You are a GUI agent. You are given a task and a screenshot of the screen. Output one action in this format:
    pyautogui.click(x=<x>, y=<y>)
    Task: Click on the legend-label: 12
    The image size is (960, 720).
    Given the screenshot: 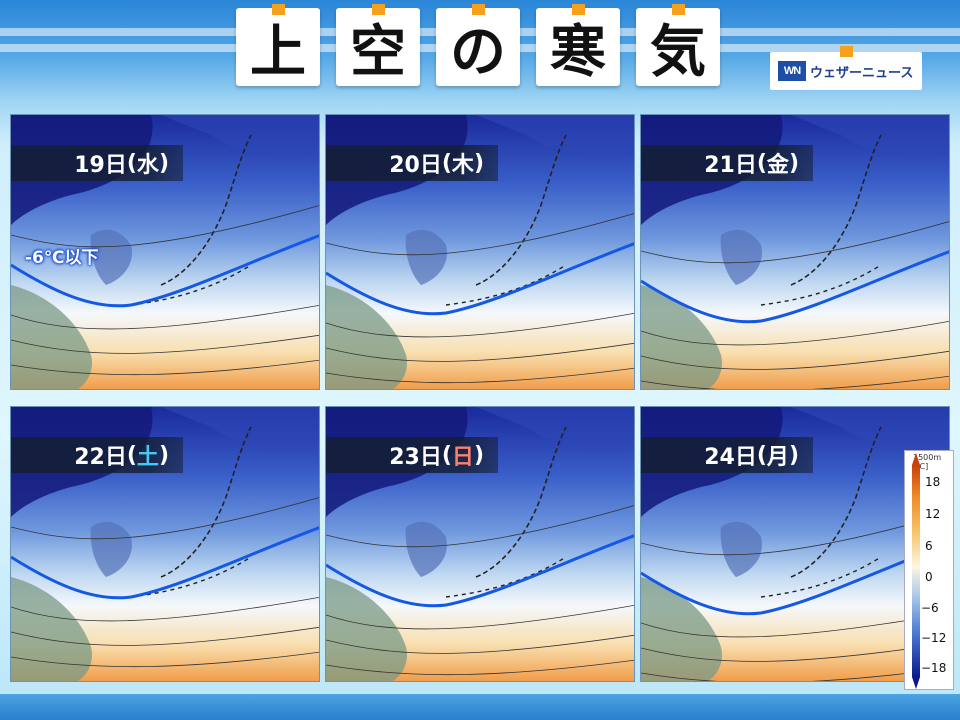 What is the action you would take?
    pyautogui.click(x=933, y=514)
    